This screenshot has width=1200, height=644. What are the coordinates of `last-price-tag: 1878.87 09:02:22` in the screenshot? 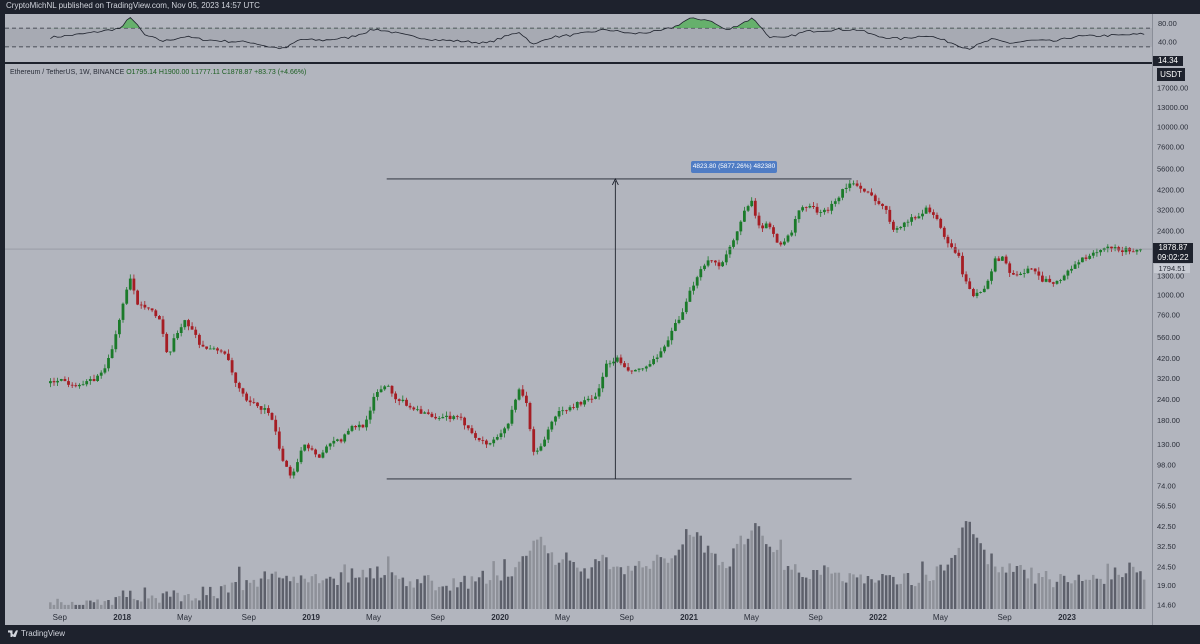 It's located at (1173, 253).